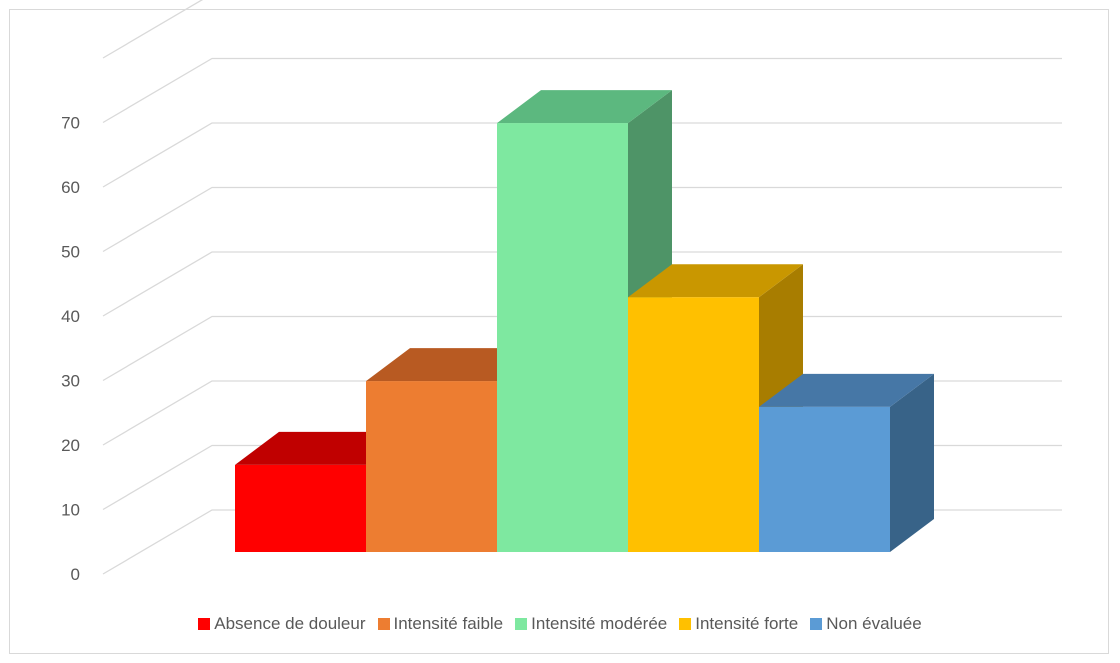 The image size is (1120, 663). Describe the element at coordinates (599, 623) in the screenshot. I see `legend-label: Intensité modérée` at that location.